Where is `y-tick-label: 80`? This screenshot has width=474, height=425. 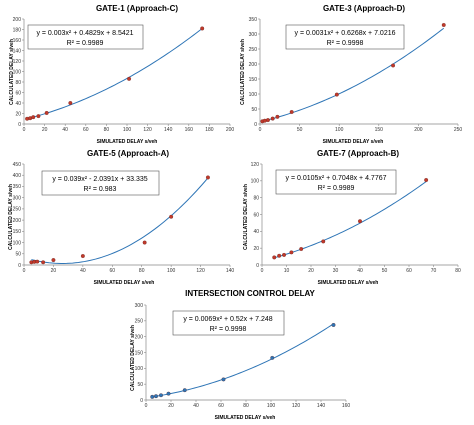 y-tick-label: 80 is located at coordinates (18, 83).